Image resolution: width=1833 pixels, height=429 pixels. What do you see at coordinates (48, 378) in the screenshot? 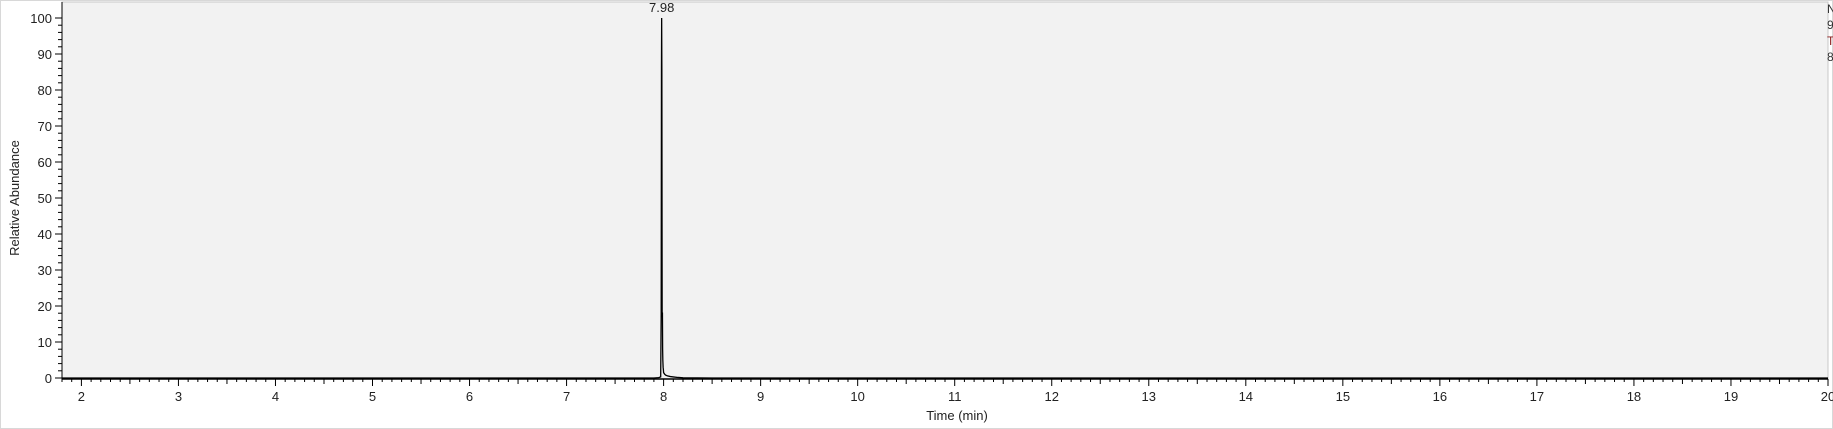
I see `y-tick-label: 0` at bounding box center [48, 378].